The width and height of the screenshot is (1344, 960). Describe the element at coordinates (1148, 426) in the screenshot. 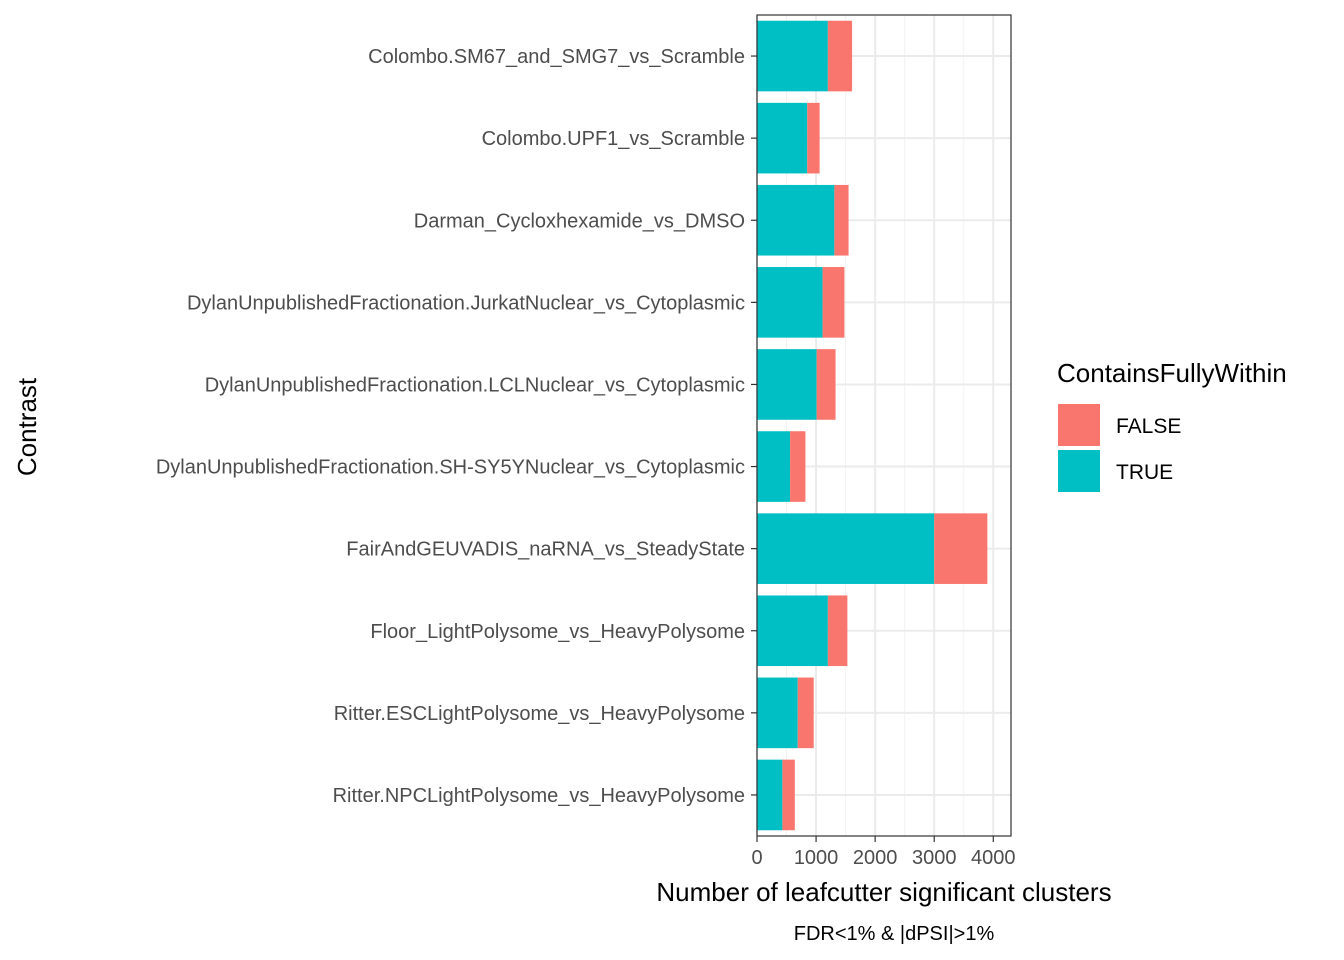

I see `legend-label: FALSE` at that location.